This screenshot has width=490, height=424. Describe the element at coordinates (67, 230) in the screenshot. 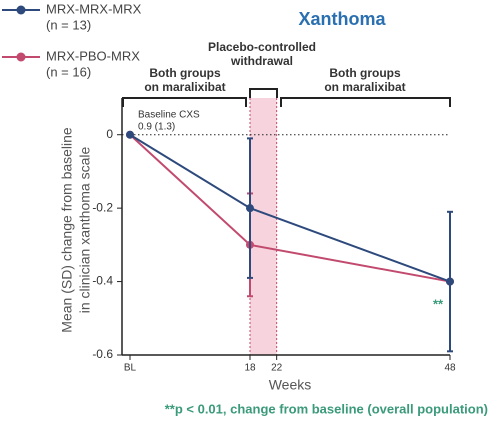

I see `y-axis-label: Mean (SD) change from baseline` at that location.